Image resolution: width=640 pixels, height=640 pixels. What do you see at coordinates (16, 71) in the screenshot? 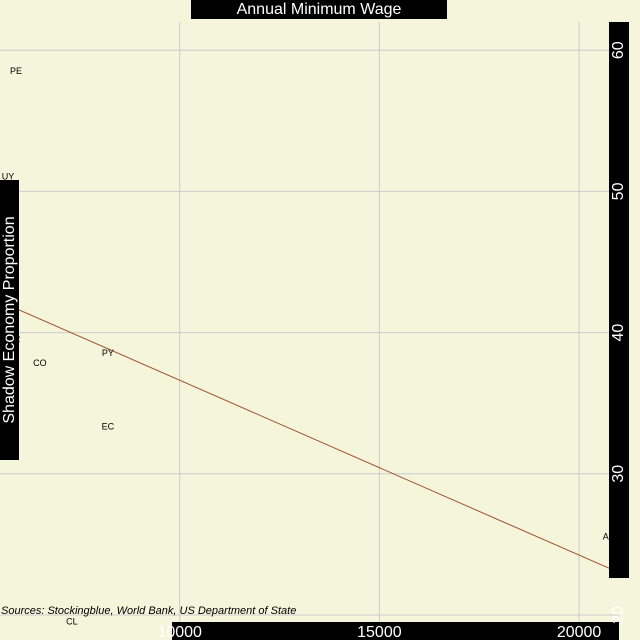
I see `point-label-pe: PE` at bounding box center [16, 71].